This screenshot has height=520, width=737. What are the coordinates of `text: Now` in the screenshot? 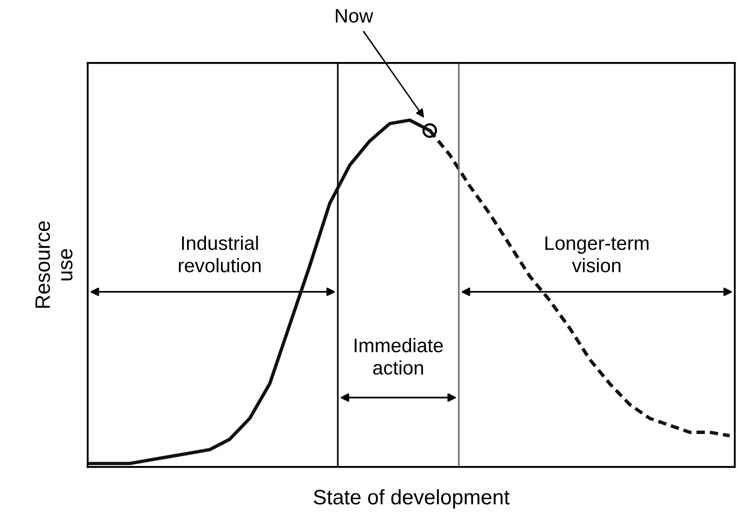 It's located at (355, 16).